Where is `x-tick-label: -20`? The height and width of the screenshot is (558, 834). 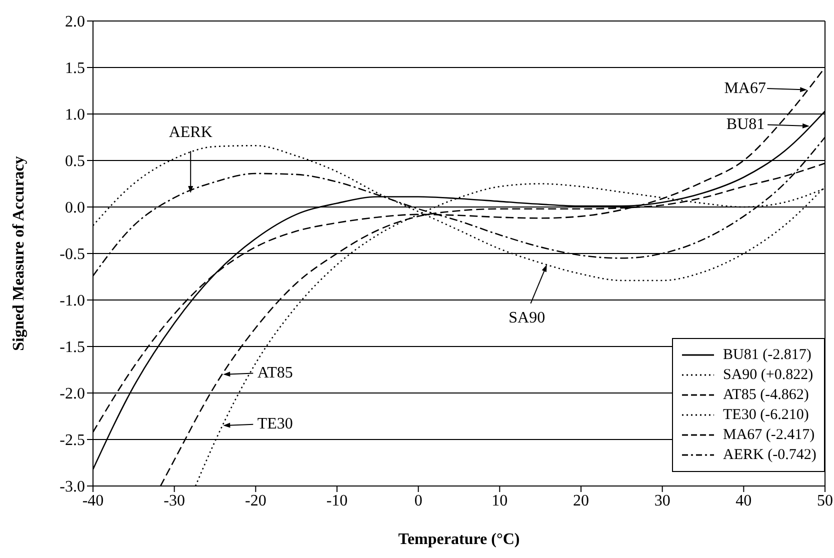
x-tick-label: -20 is located at coordinates (255, 501).